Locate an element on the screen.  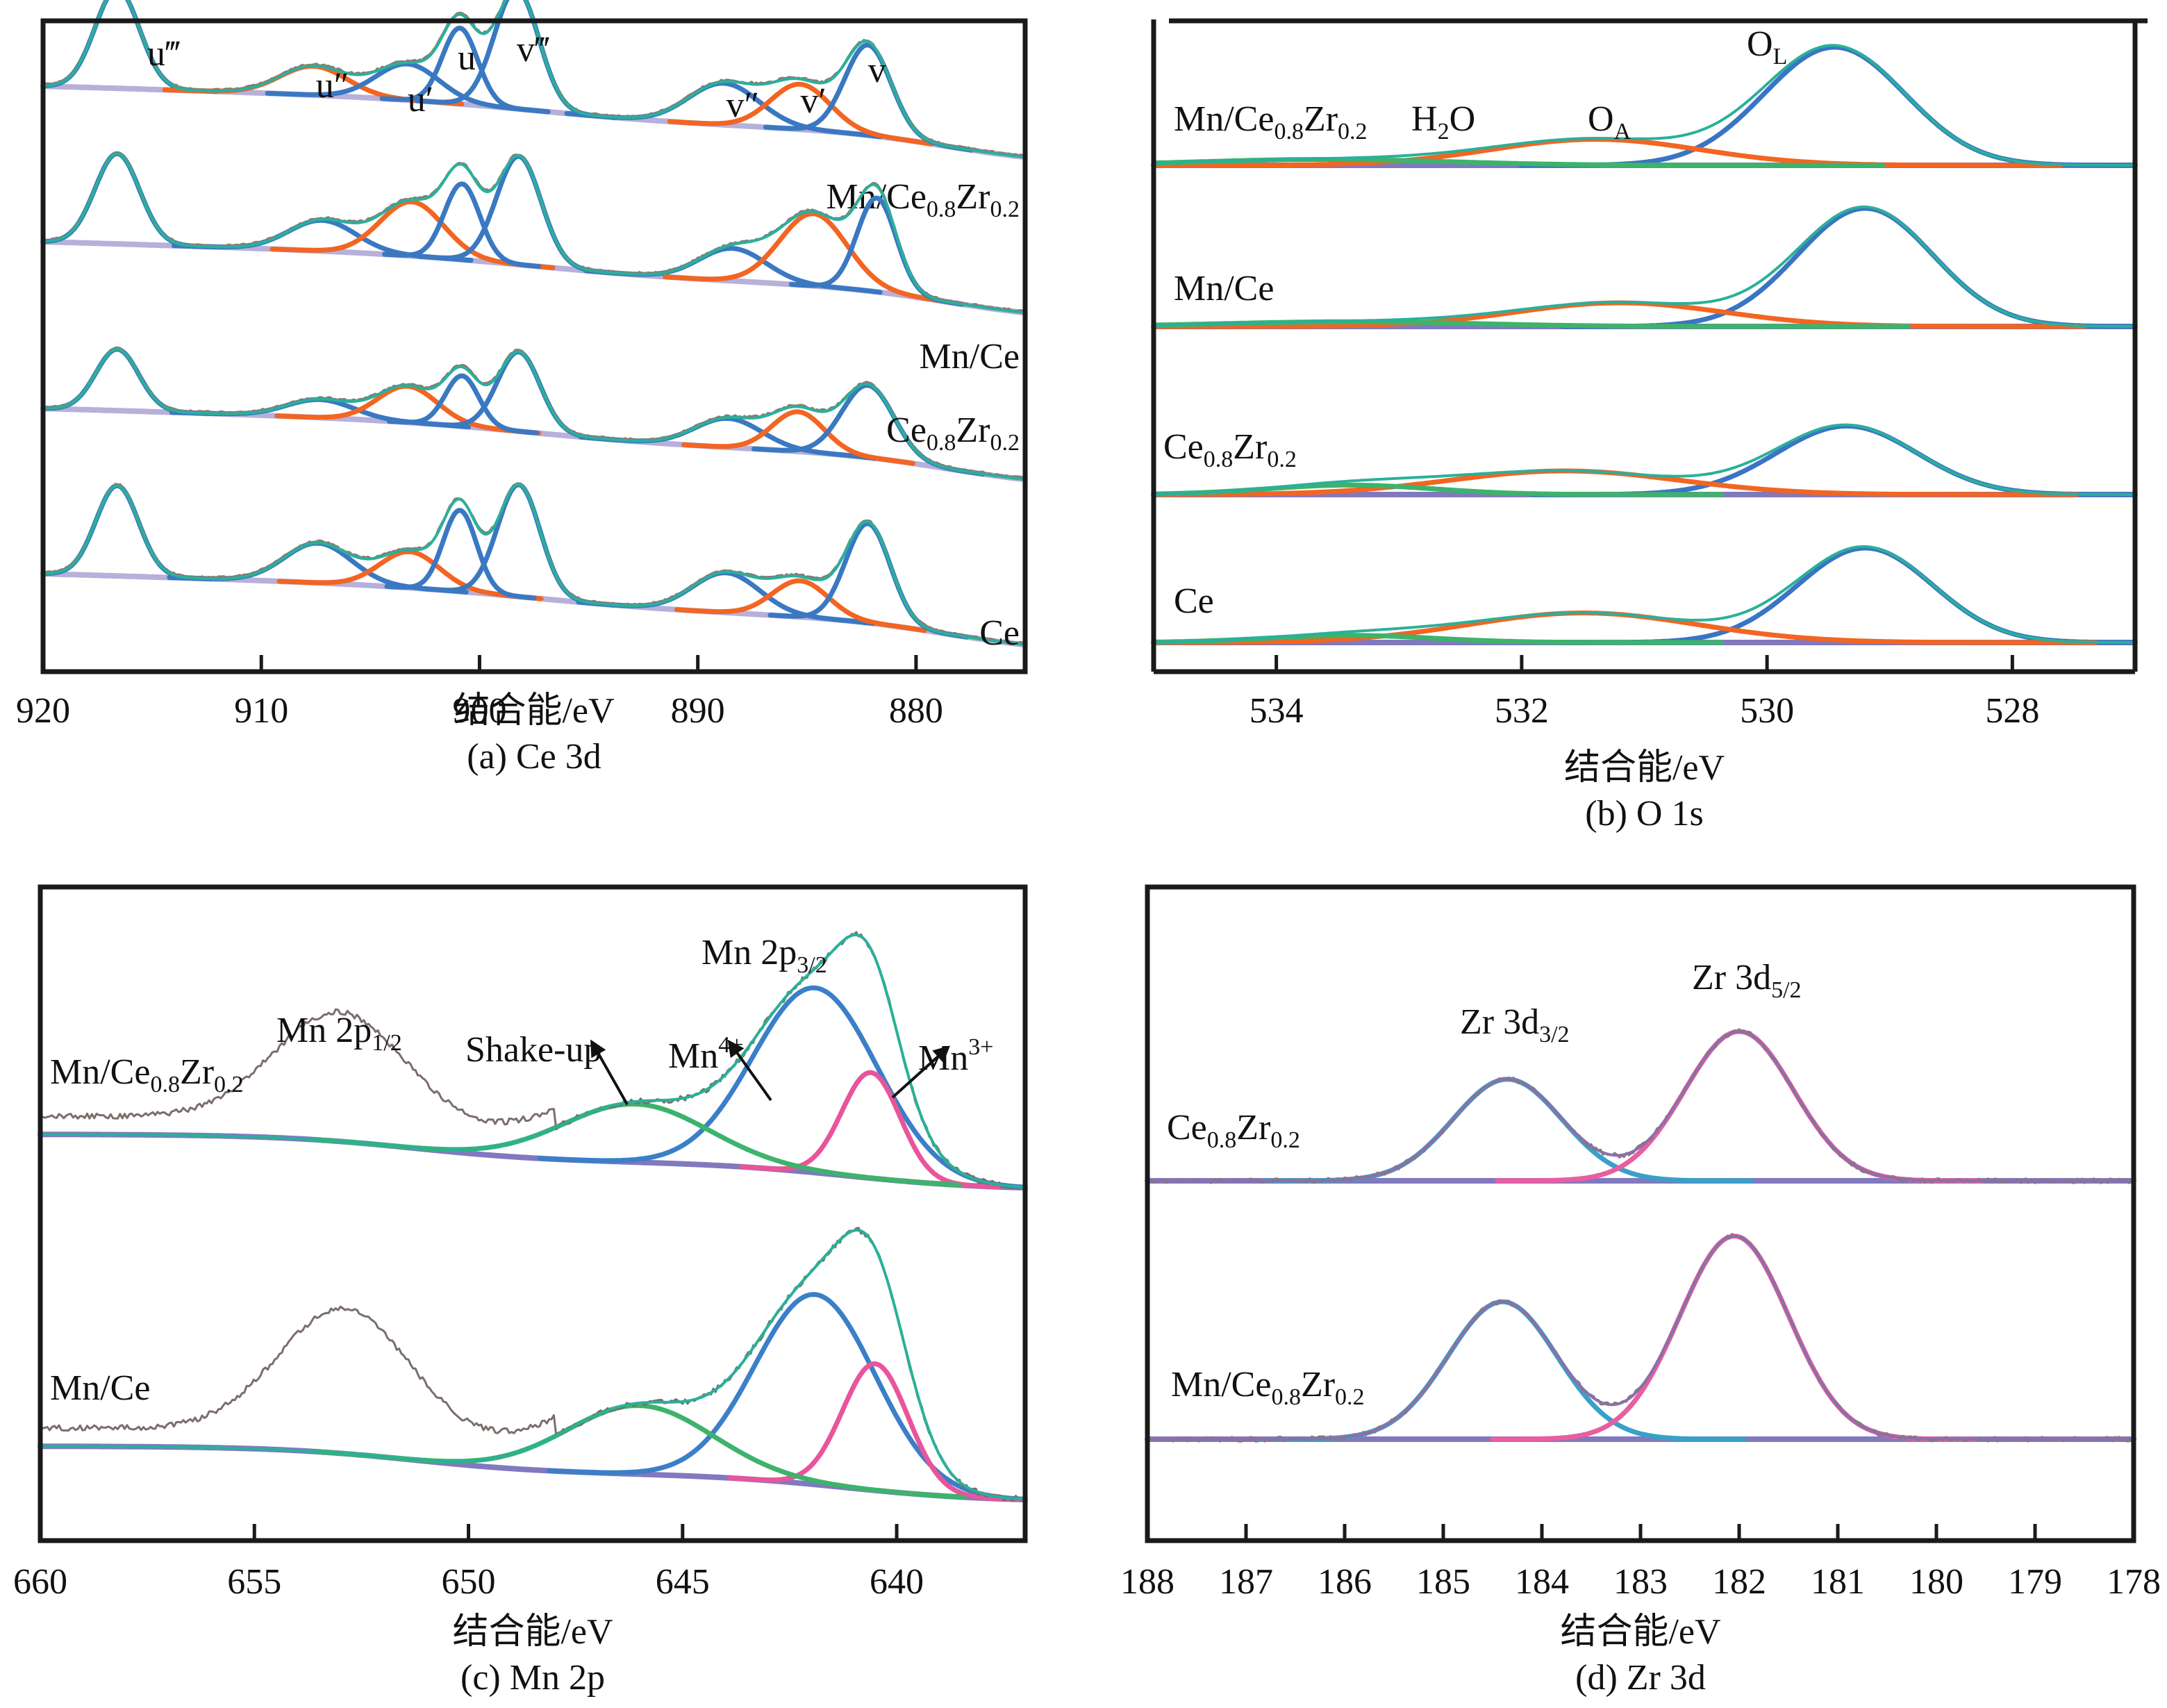
peak-label-v‴: v‴ is located at coordinates (533, 49).